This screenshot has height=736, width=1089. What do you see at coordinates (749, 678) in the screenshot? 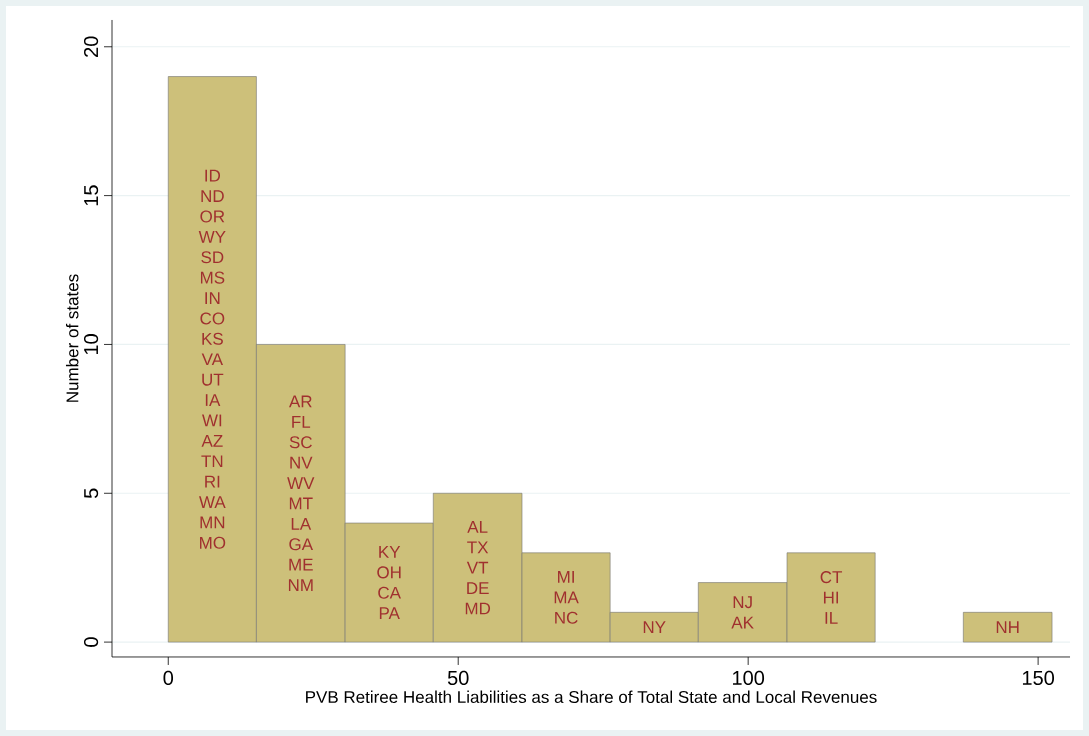
I see `x-tick-label: 100` at bounding box center [749, 678].